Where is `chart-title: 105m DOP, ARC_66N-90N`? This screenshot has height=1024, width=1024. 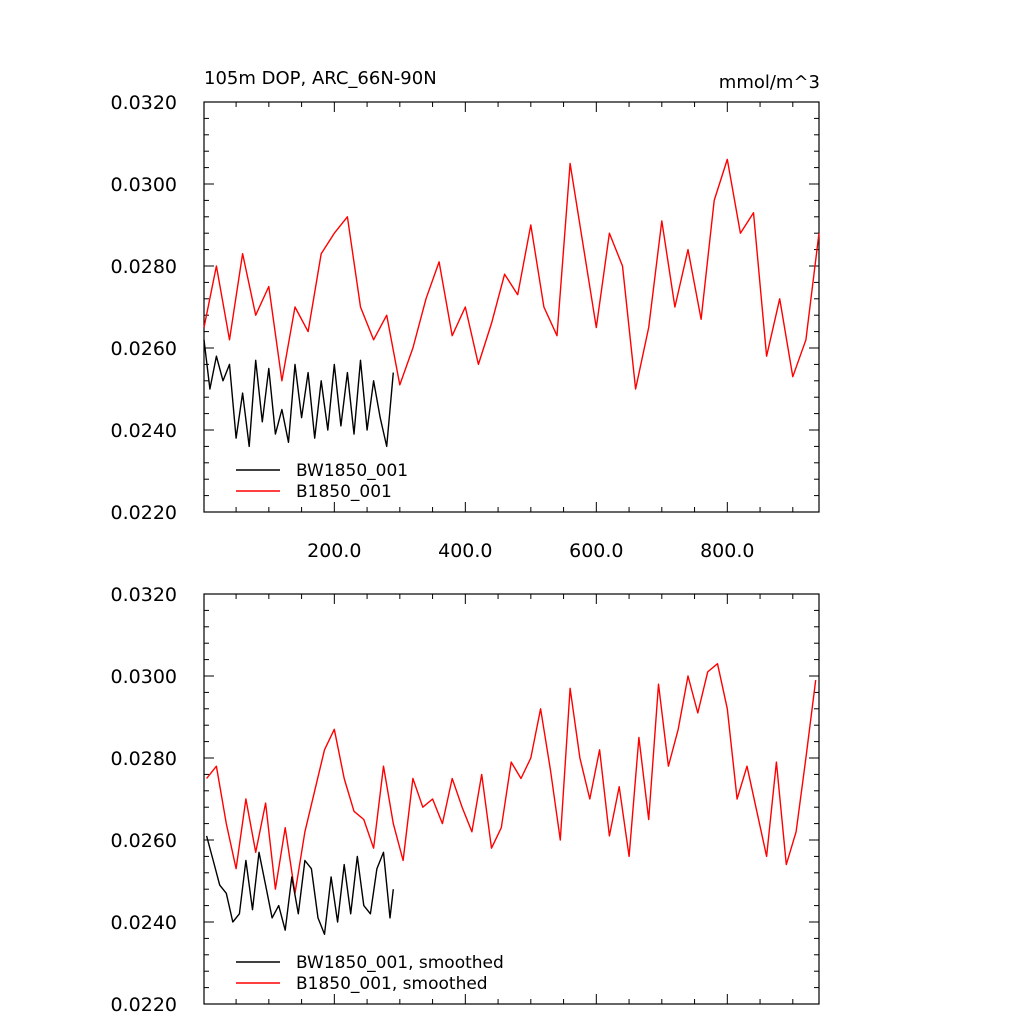 chart-title: 105m DOP, ARC_66N-90N is located at coordinates (320, 78).